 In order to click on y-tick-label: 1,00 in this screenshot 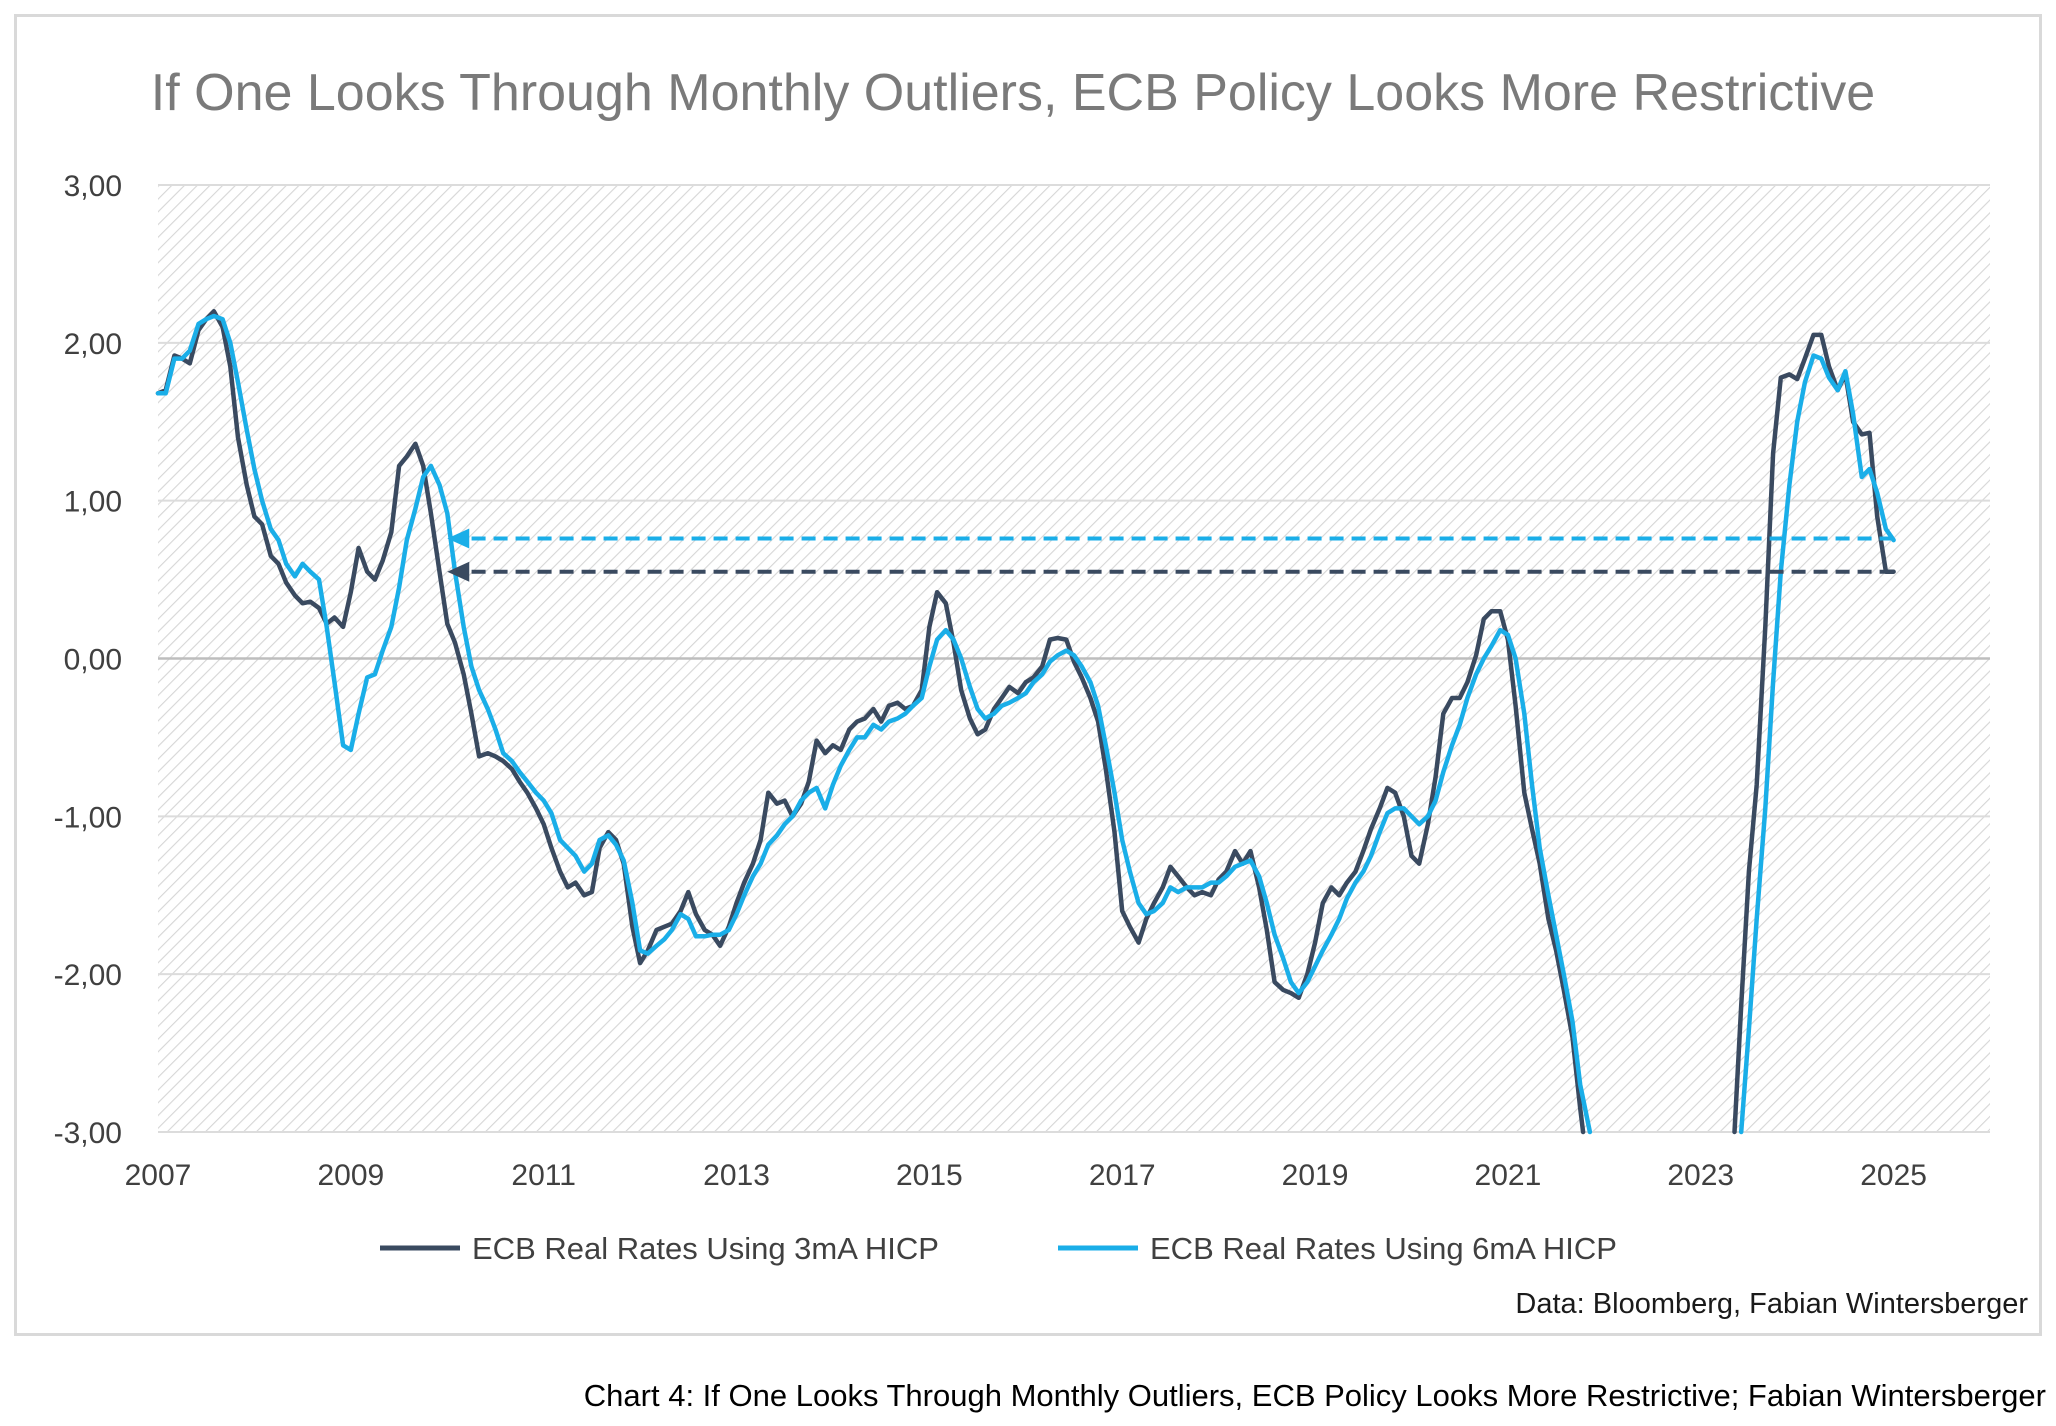, I will do `click(93, 502)`.